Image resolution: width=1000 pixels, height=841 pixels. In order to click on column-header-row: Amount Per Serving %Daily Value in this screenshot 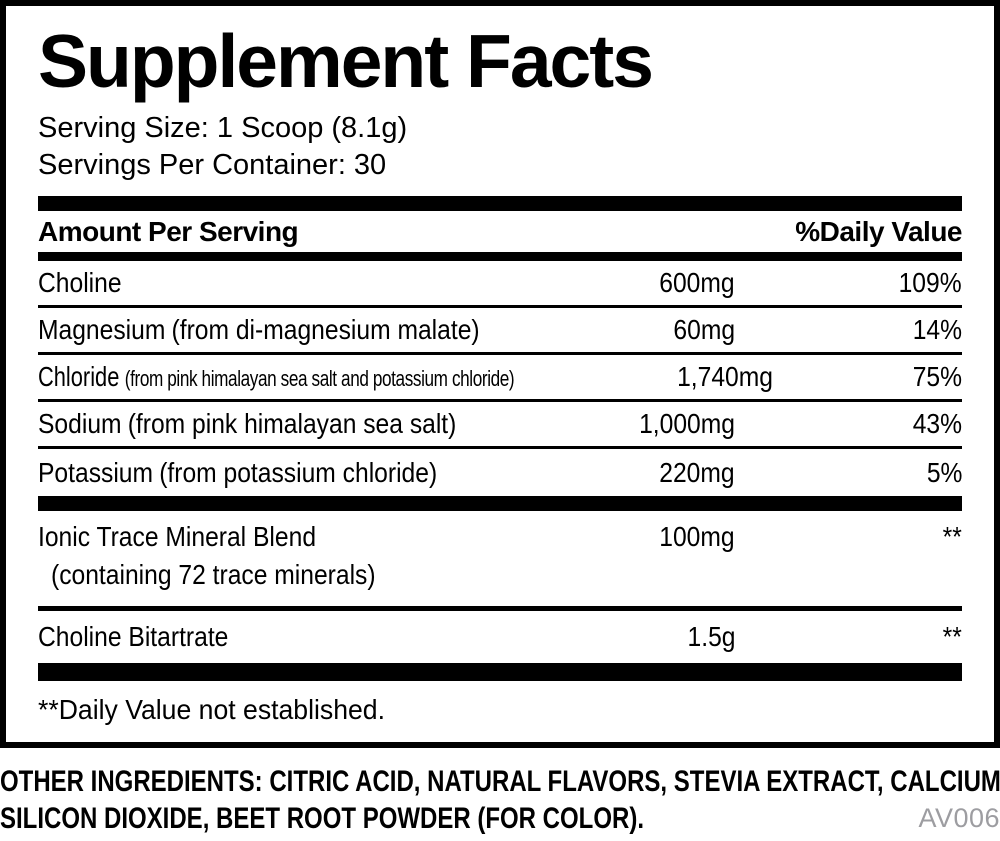, I will do `click(500, 231)`.